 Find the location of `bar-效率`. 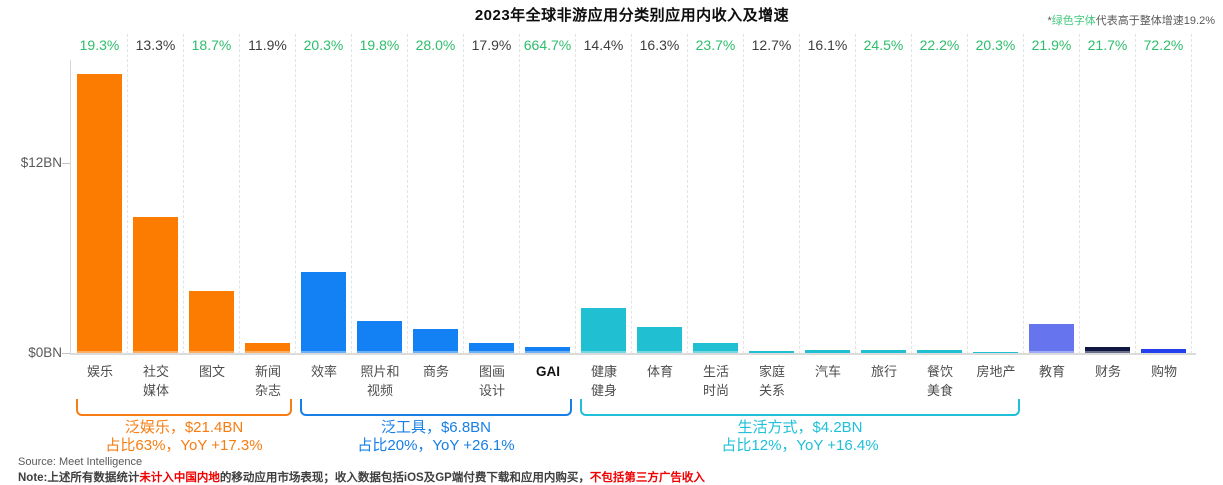

bar-效率 is located at coordinates (323, 313).